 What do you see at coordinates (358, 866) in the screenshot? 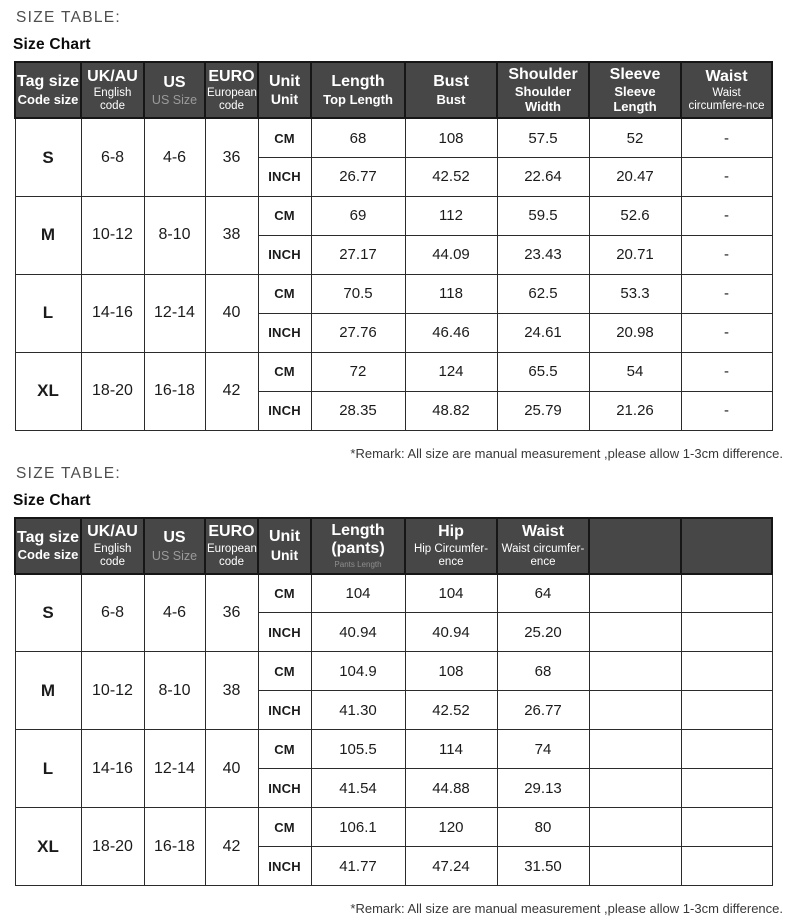
I see `value-cell: 41.77` at bounding box center [358, 866].